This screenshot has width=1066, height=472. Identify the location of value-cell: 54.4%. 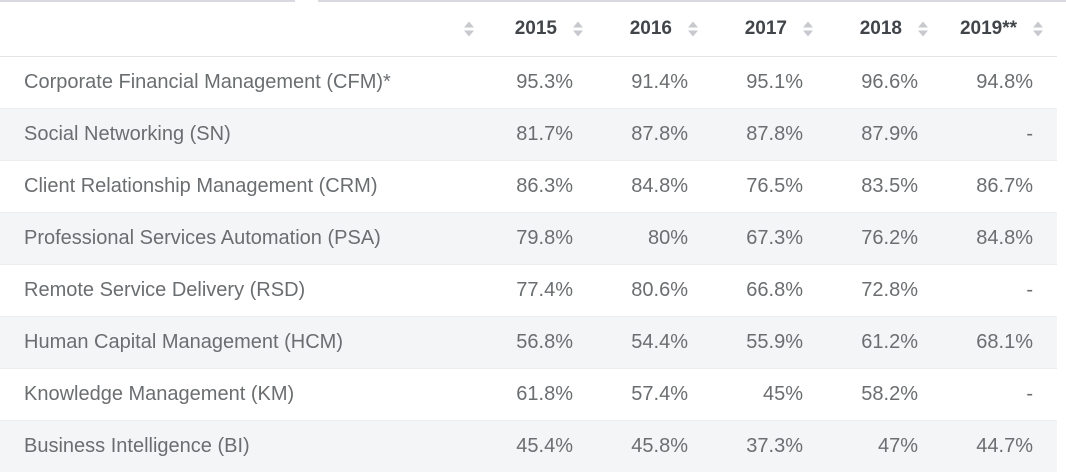
(654, 341).